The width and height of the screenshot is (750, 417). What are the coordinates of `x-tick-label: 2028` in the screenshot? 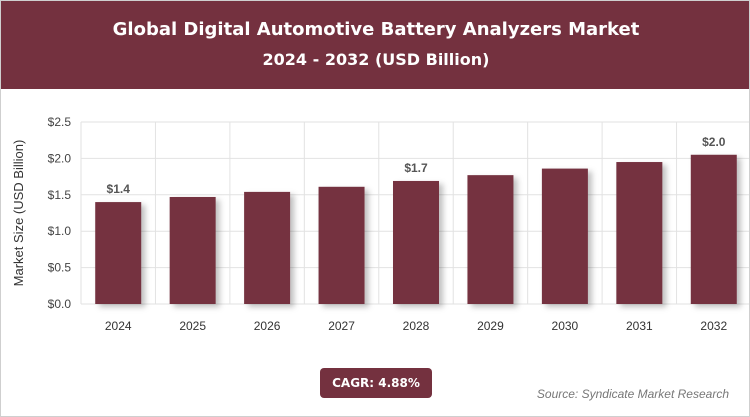 It's located at (416, 326).